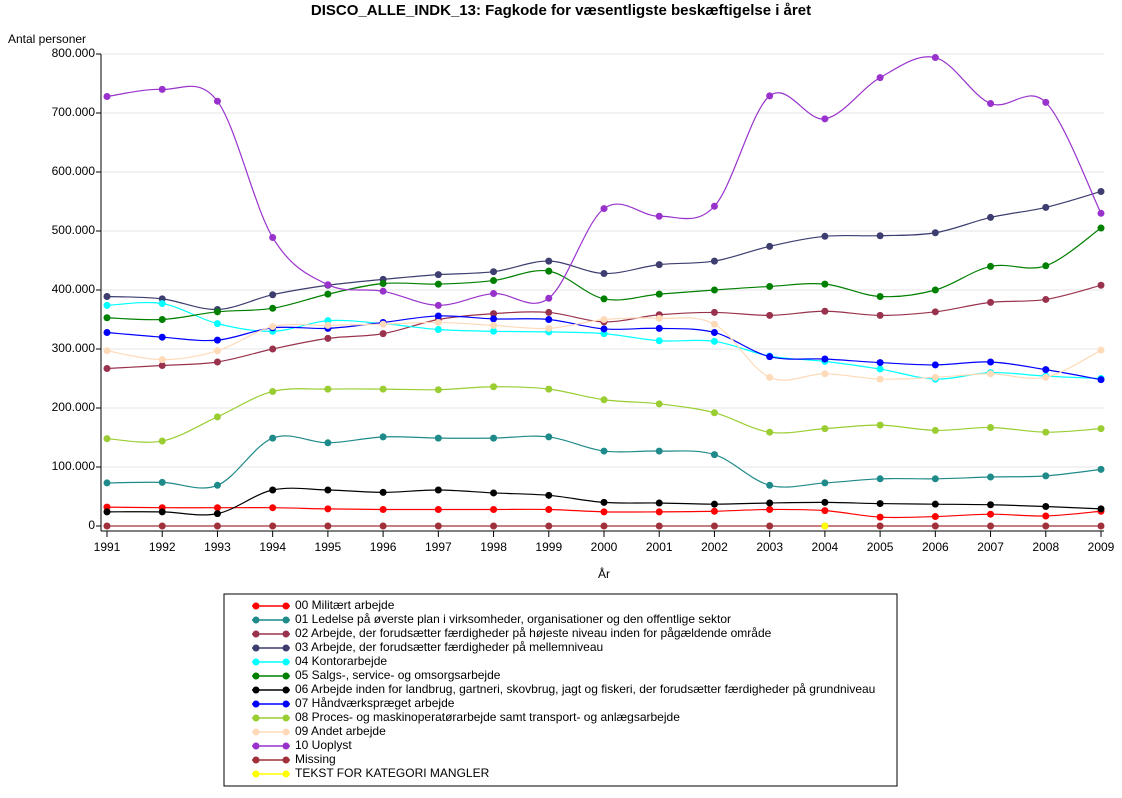 This screenshot has height=798, width=1122. I want to click on x-tick-label: 1994, so click(272, 547).